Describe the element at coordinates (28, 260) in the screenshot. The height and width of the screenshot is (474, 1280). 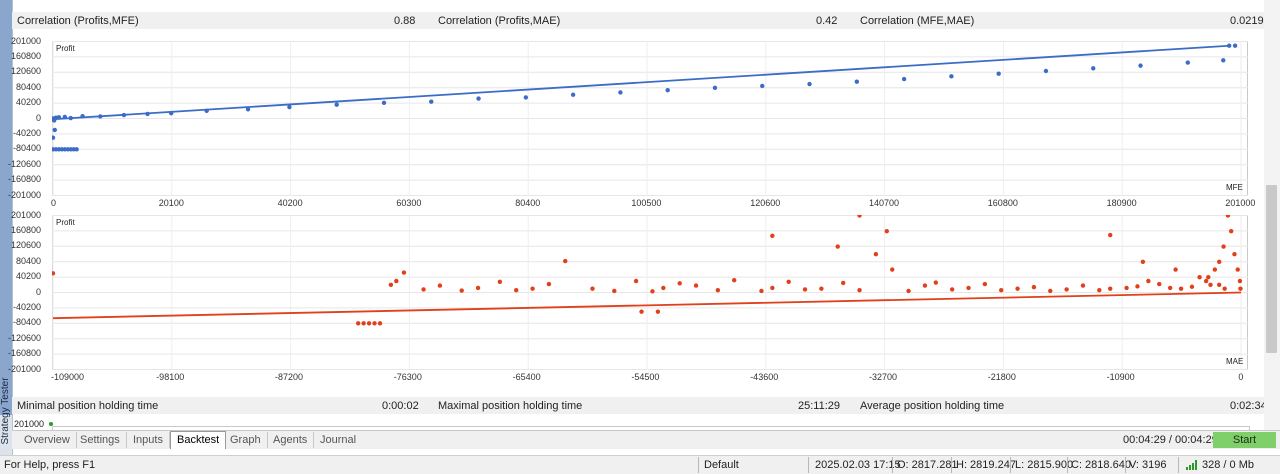
I see `y-tick-label: 80400` at that location.